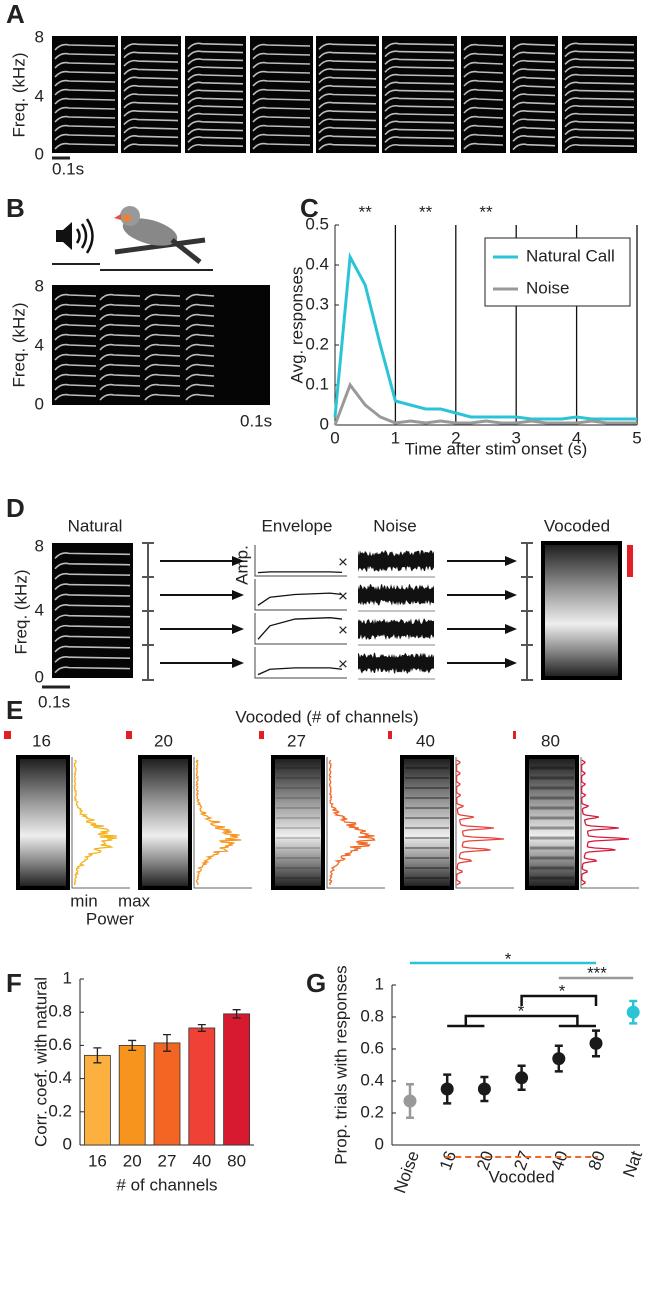 Image resolution: width=654 pixels, height=1299 pixels. What do you see at coordinates (218, 822) in the screenshot?
I see `power-curve` at bounding box center [218, 822].